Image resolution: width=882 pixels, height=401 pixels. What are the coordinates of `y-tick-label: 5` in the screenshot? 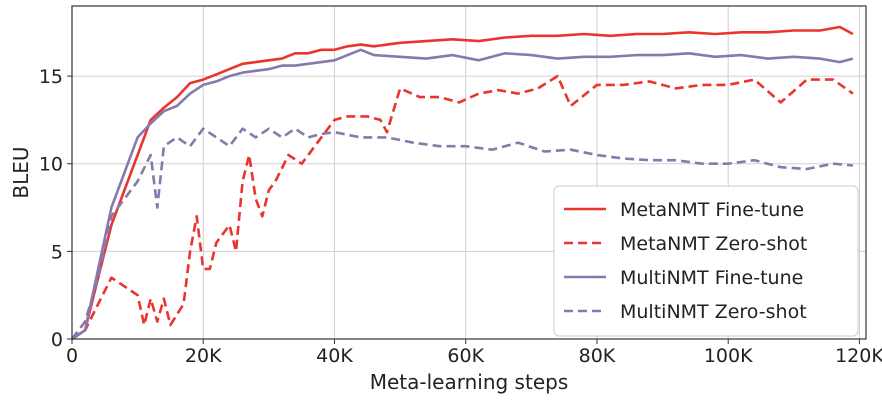 It's located at (57, 252).